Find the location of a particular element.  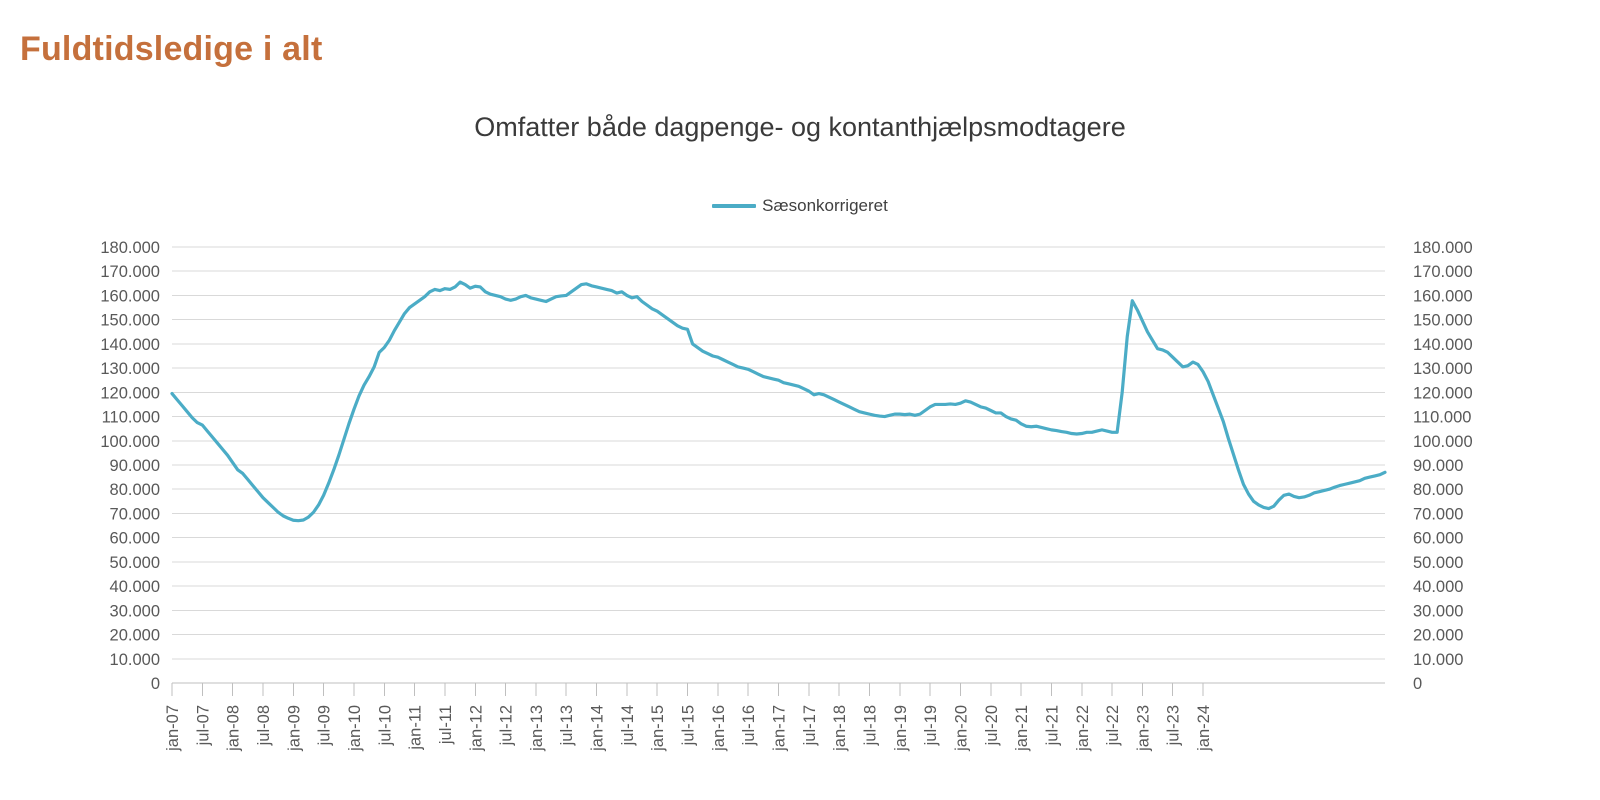

y-axis-left-tick-label: 160.000 is located at coordinates (130, 296).